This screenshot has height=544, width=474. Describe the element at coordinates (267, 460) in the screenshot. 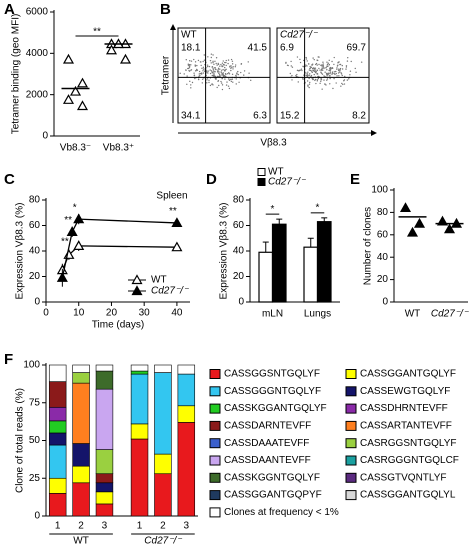

I see `legend-label: CASSDAANTEVFF` at that location.